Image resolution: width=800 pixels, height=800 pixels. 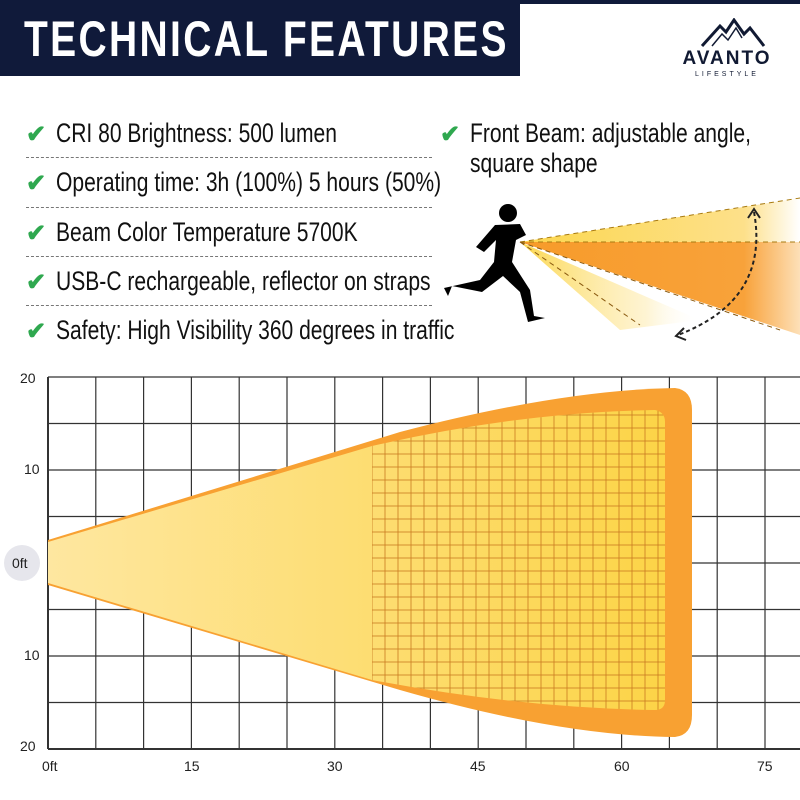 I want to click on x-tick-label: 0ft, so click(x=50, y=766).